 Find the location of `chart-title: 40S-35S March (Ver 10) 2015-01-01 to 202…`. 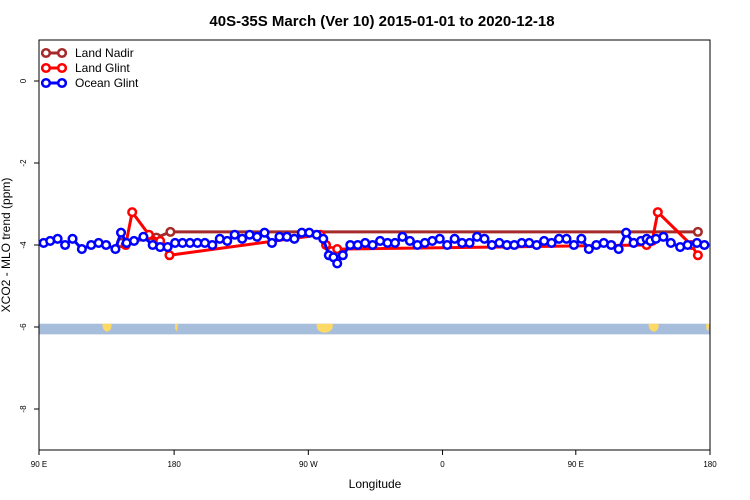

chart-title: 40S-35S March (Ver 10) 2015-01-01 to 202… is located at coordinates (381, 21).